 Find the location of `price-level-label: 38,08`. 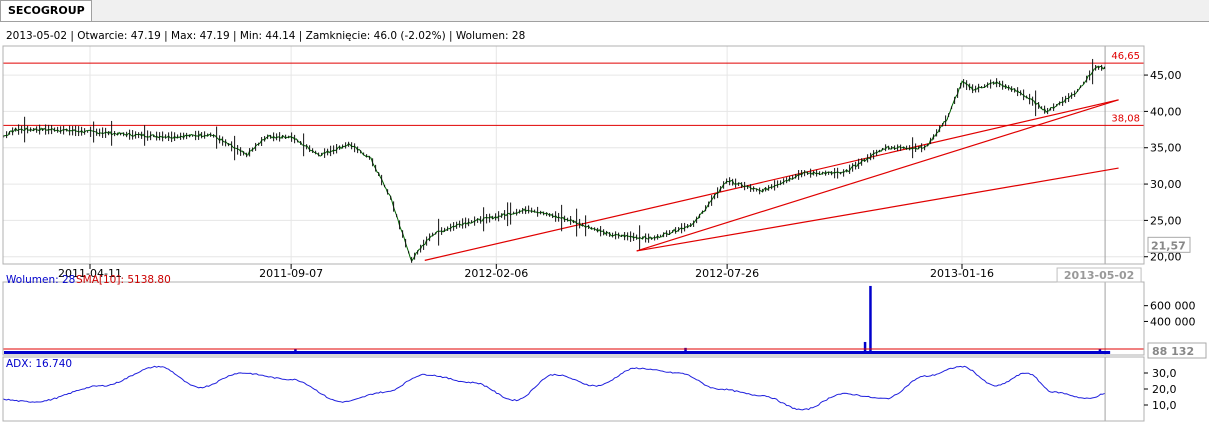

price-level-label: 38,08 is located at coordinates (1125, 118).